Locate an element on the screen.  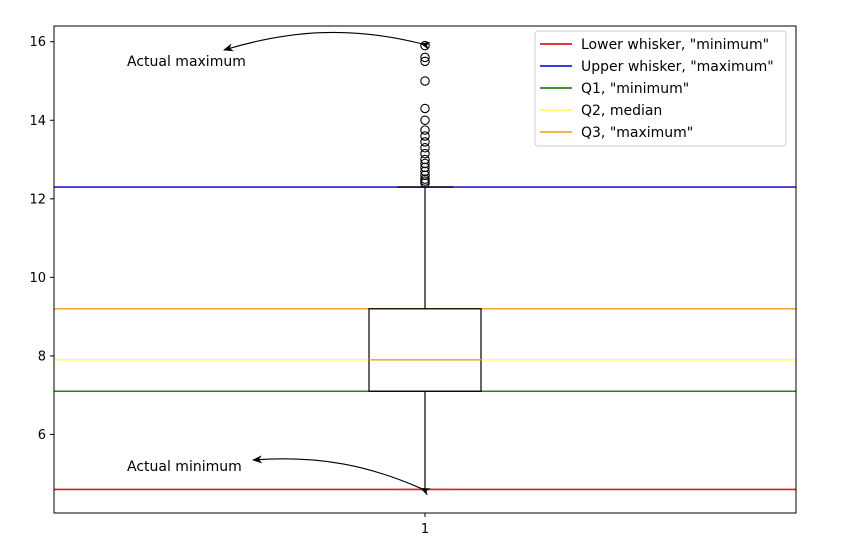
legend-label: Lower whisker, "minimum" is located at coordinates (675, 45).